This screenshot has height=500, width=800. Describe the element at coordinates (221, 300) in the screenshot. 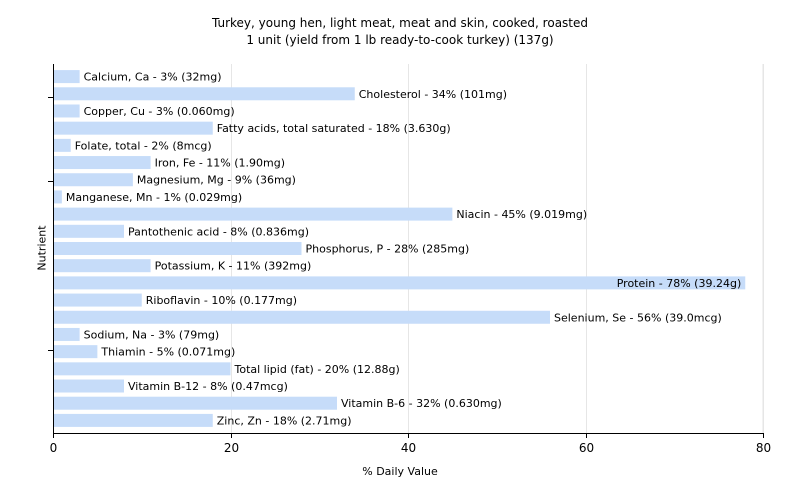

I see `bar-label: Riboflavin - 10% (0.177mg)` at that location.